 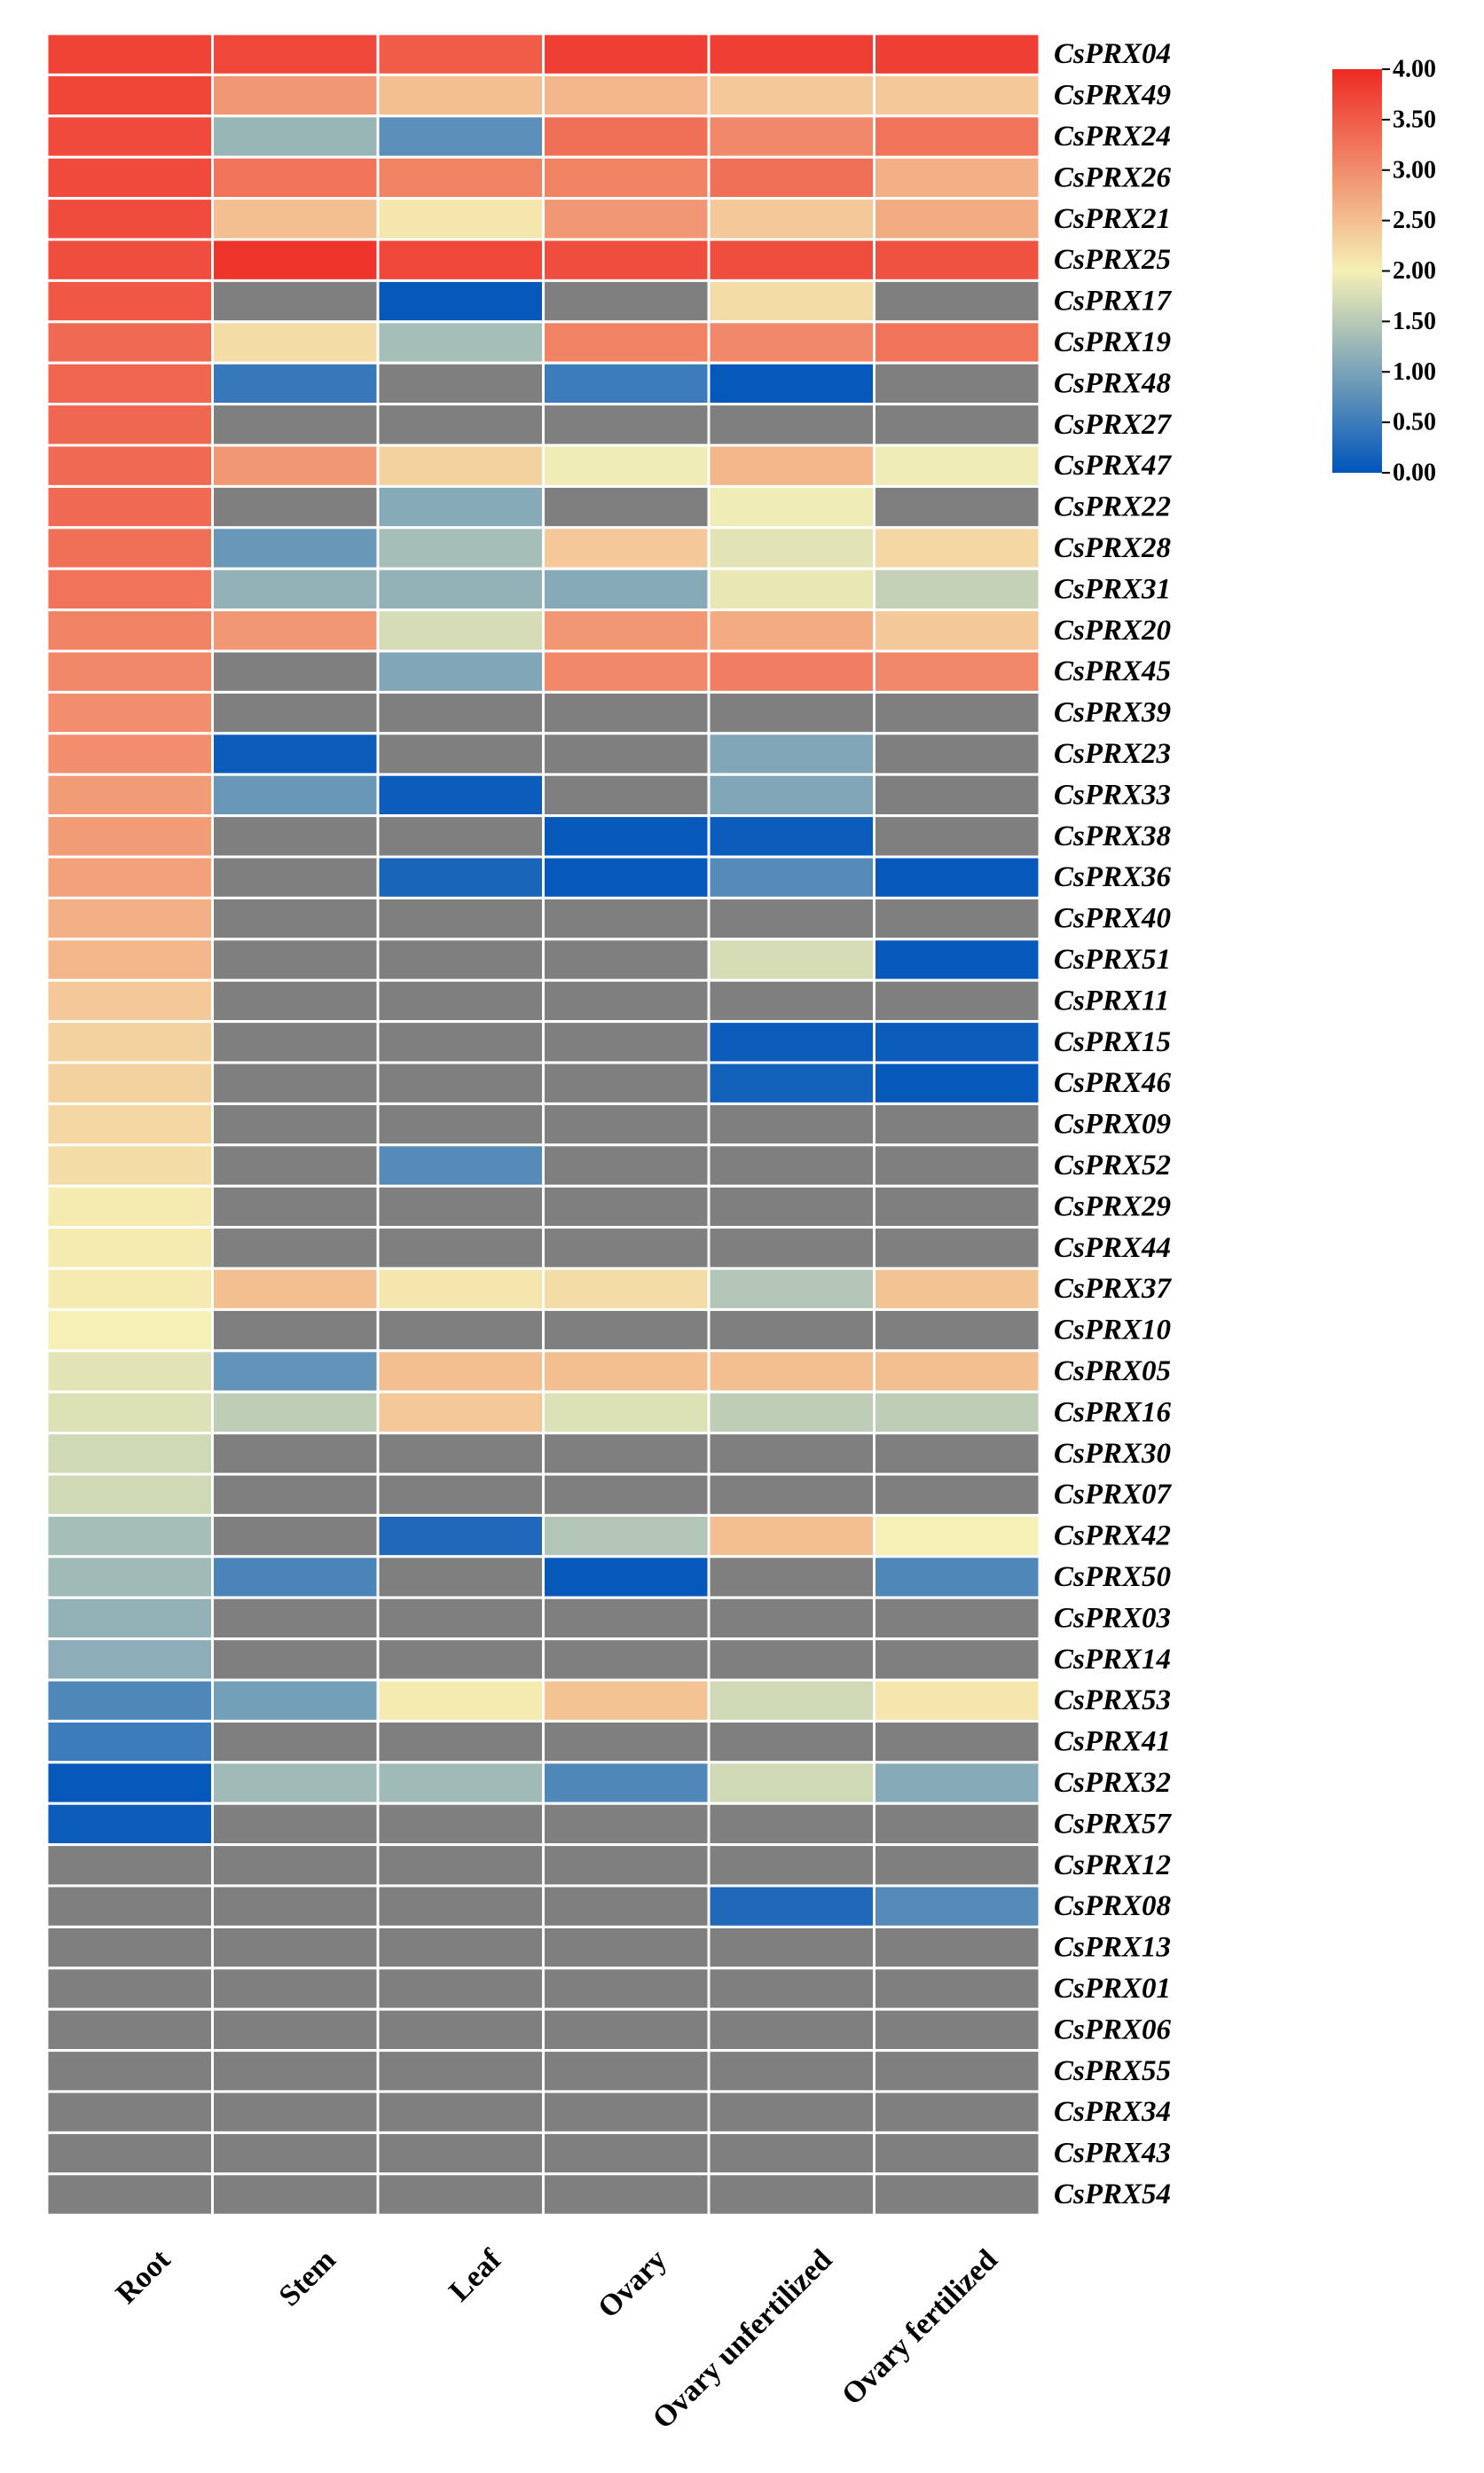 What do you see at coordinates (1384, 271) in the screenshot?
I see `colorbar-legend: 4.00 3.50 3.00 2.50 2.00 1.50 1.00 0.50 0.00` at bounding box center [1384, 271].